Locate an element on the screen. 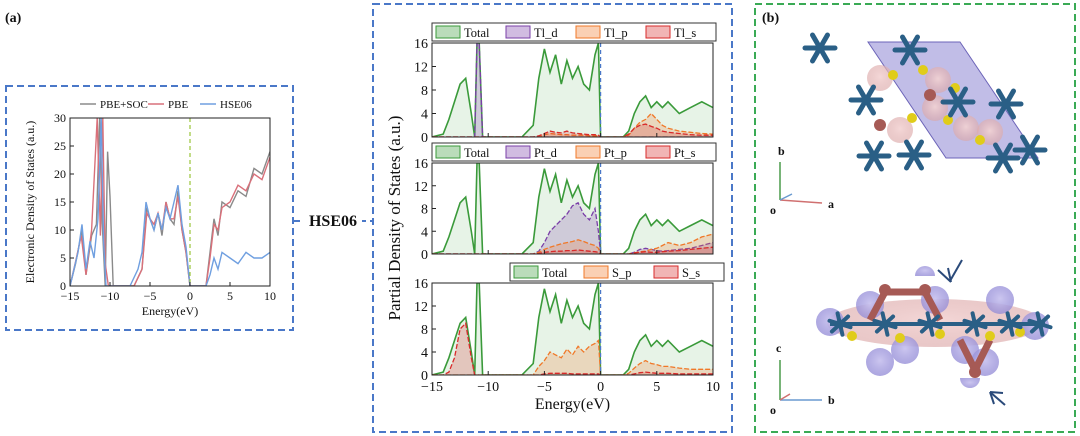 This screenshot has width=1080, height=436. panel-label-b: (b) is located at coordinates (770, 18).